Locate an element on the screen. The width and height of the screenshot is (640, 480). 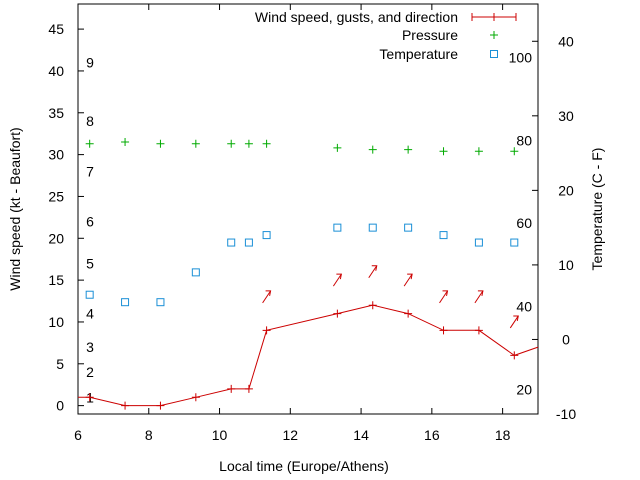
y-tick-label: 45 is located at coordinates (56, 29).